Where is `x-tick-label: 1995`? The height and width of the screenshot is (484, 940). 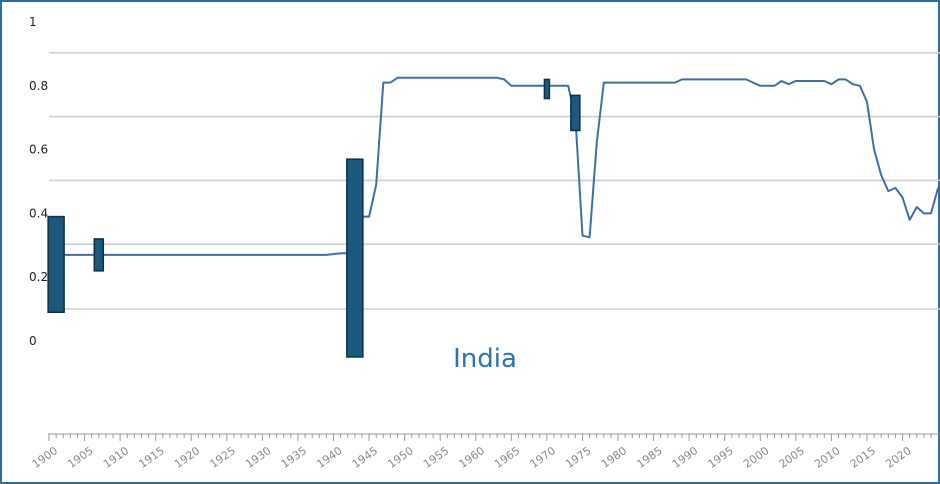 x-tick-label: 1995 is located at coordinates (720, 457).